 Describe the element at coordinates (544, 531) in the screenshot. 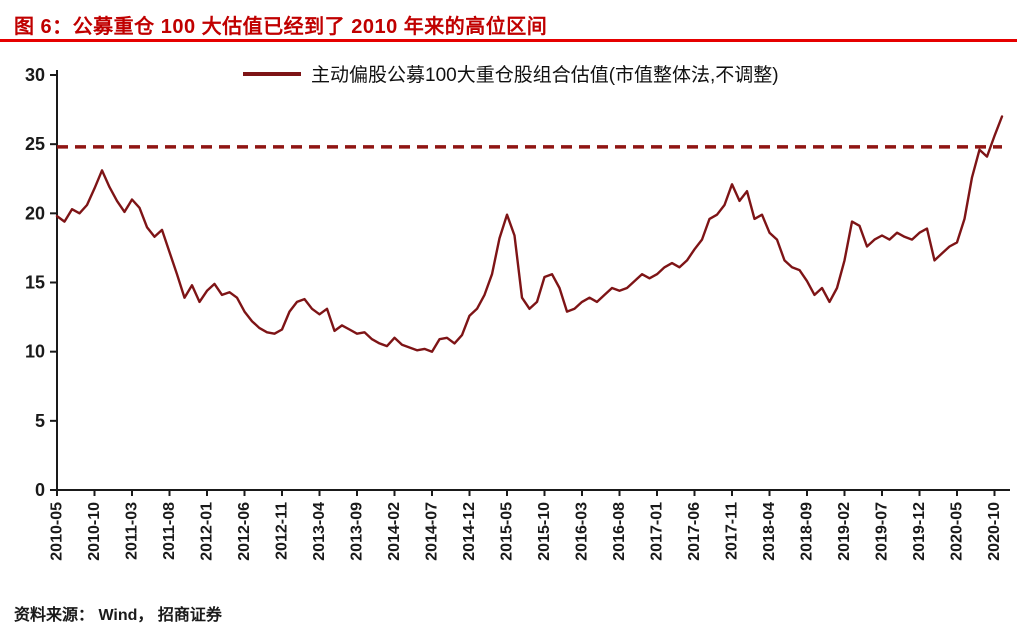

I see `x-tick-label: 2015-10` at that location.